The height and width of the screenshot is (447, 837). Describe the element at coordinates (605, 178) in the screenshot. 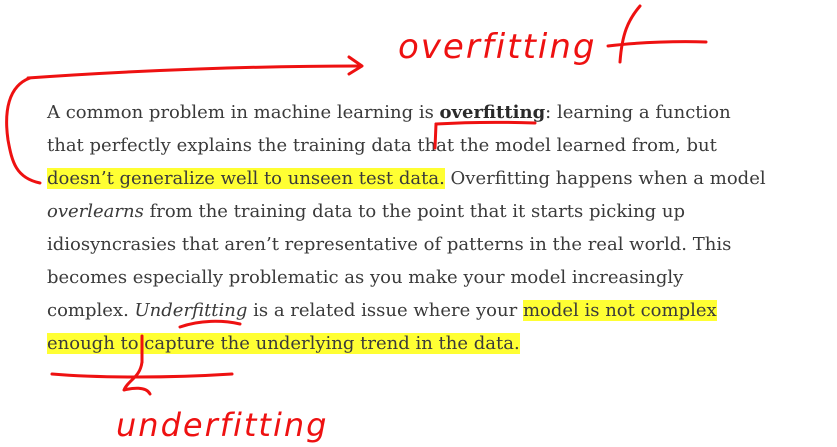

I see `text-overfitting-explanation: Overfitting happens when a model` at that location.